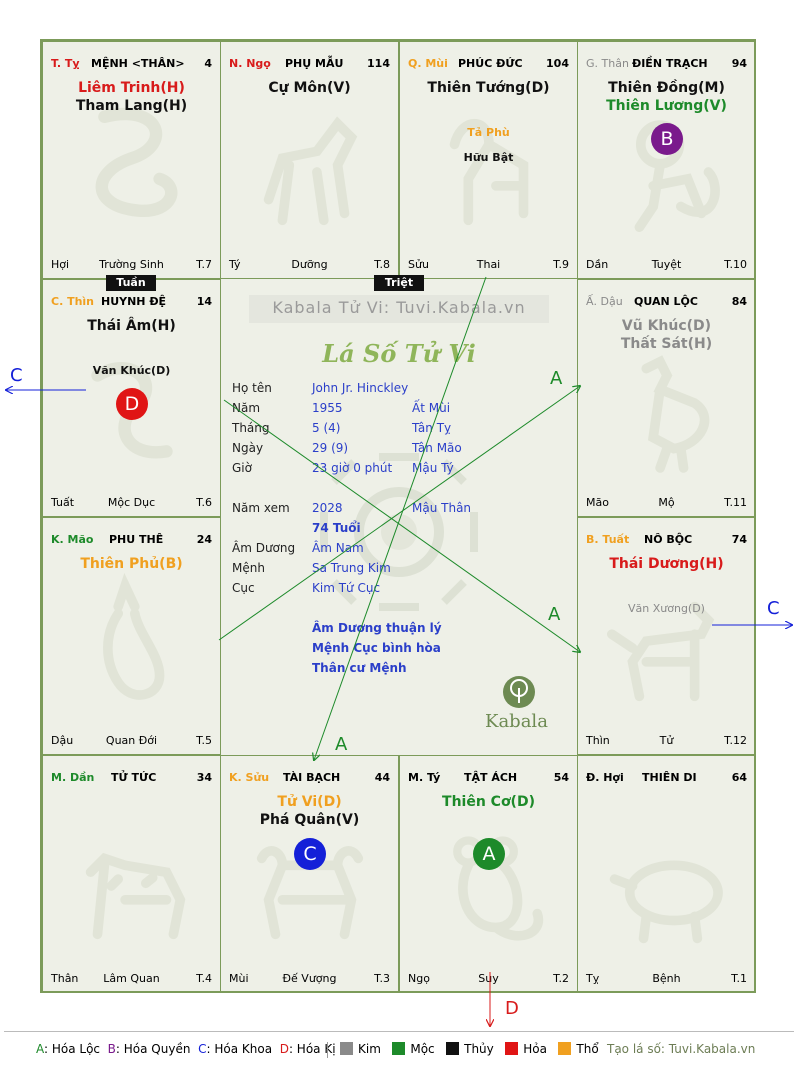  I want to click on palace-number: 44, so click(382, 777).